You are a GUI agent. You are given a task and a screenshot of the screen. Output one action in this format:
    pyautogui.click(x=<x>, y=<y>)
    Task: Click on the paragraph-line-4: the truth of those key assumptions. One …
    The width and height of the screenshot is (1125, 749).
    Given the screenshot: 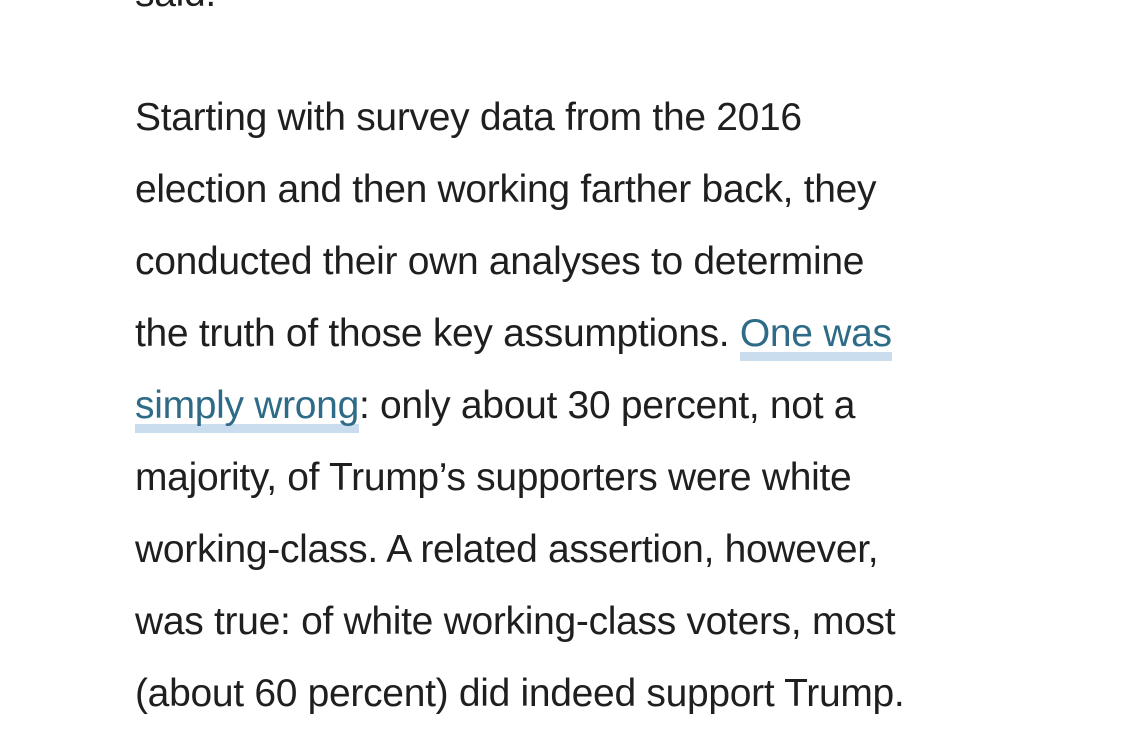 What is the action you would take?
    pyautogui.click(x=565, y=334)
    